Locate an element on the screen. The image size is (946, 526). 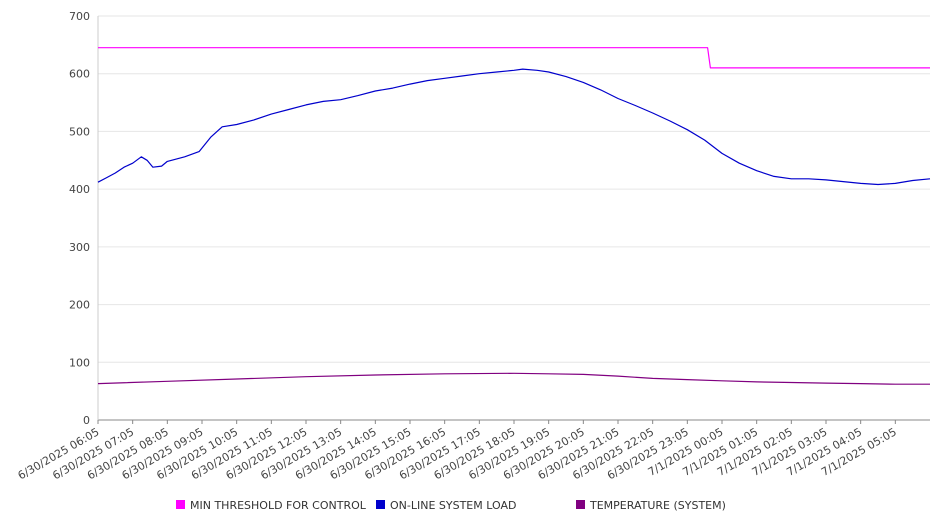
y-tick-labels: 0 100 200 300 400 500 600 700 is located at coordinates (79, 218).